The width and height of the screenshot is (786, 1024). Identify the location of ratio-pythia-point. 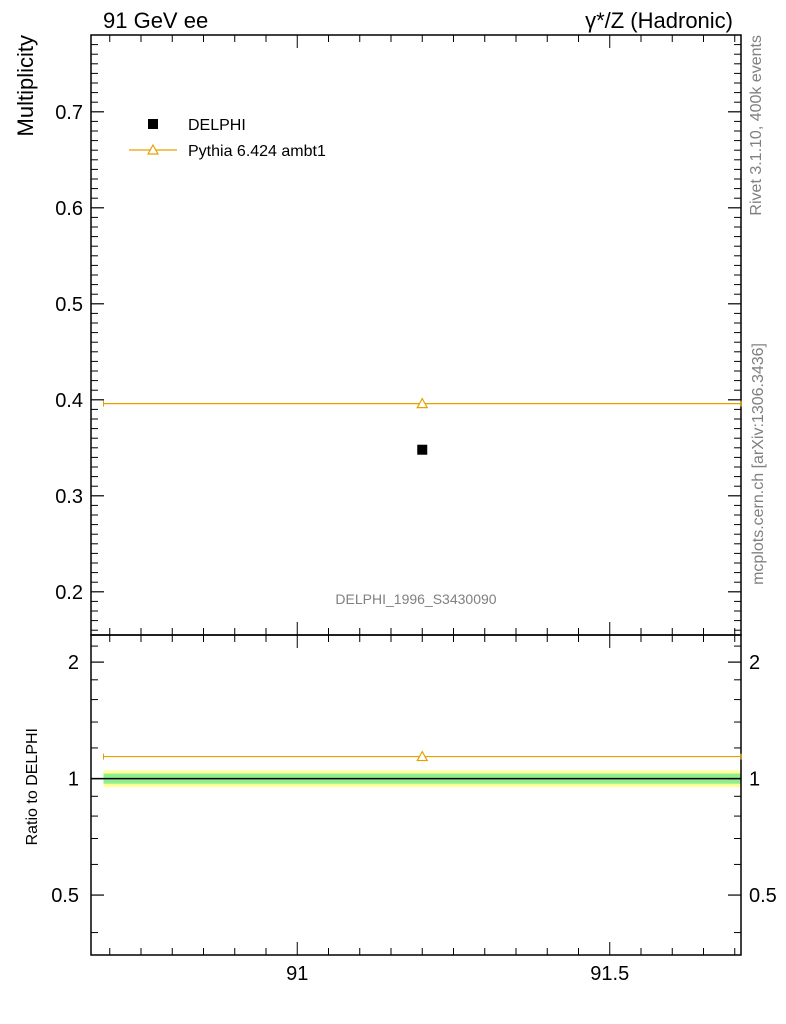
(422, 756).